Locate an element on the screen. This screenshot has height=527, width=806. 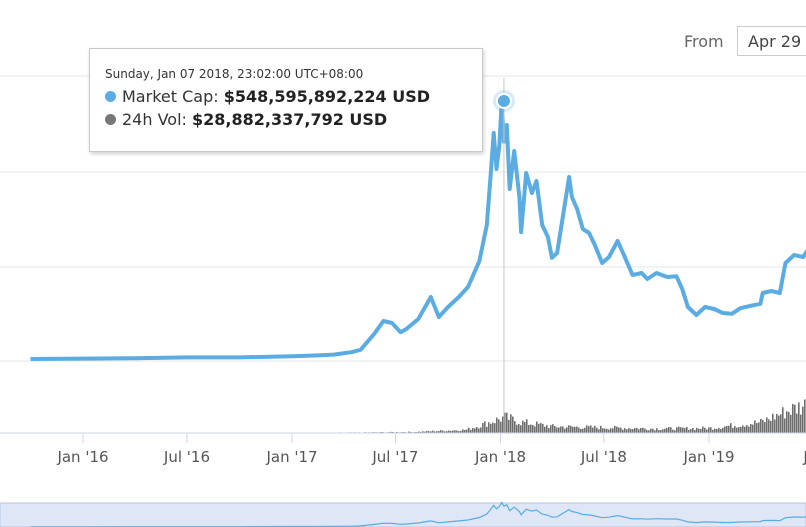
navigator-background is located at coordinates (403, 514).